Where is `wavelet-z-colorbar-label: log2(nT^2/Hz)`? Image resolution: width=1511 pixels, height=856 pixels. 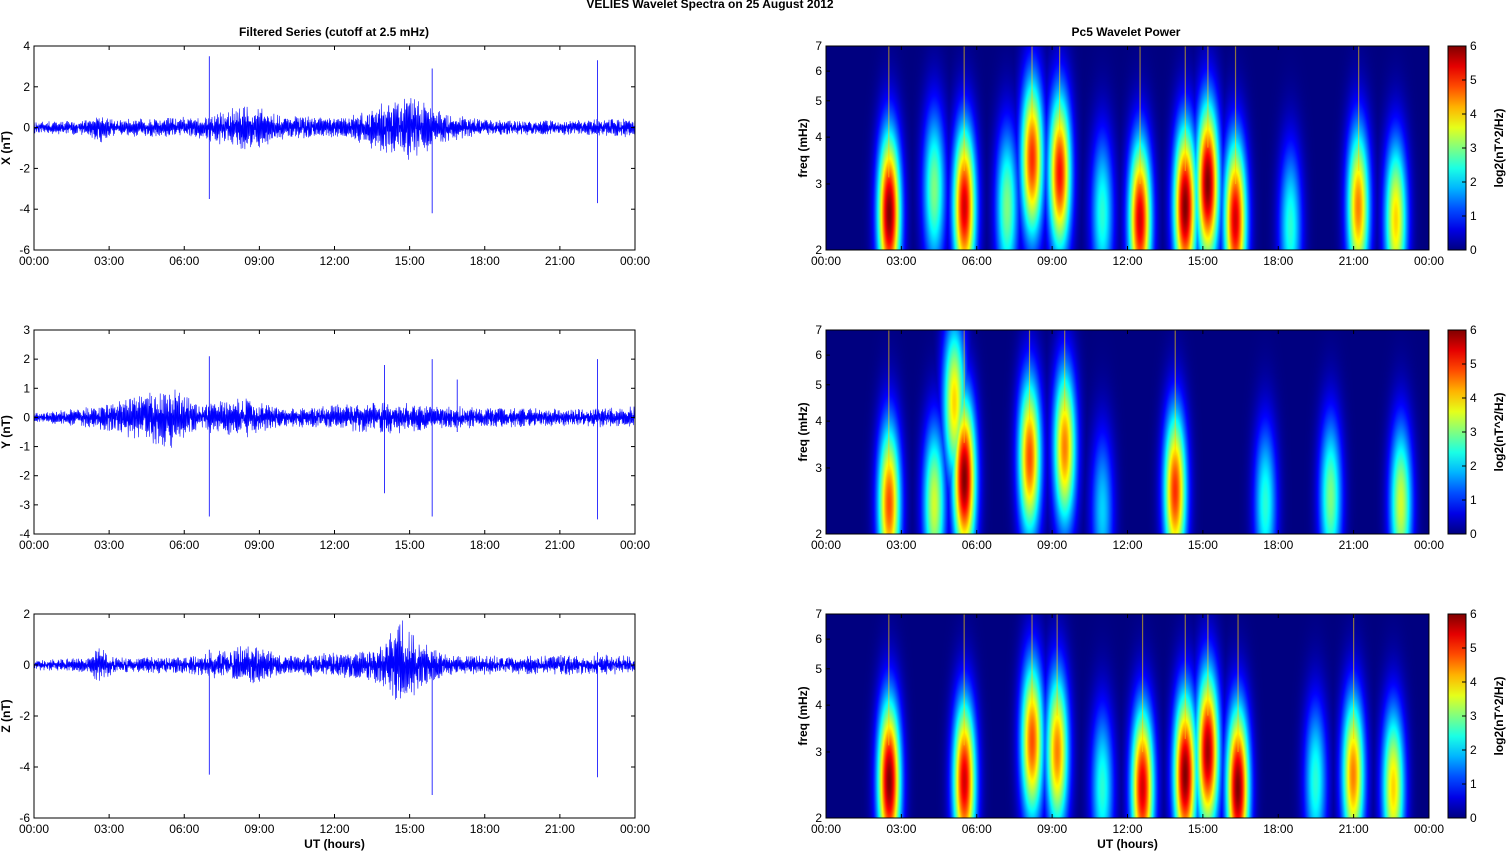 wavelet-z-colorbar-label: log2(nT^2/Hz) is located at coordinates (1499, 715).